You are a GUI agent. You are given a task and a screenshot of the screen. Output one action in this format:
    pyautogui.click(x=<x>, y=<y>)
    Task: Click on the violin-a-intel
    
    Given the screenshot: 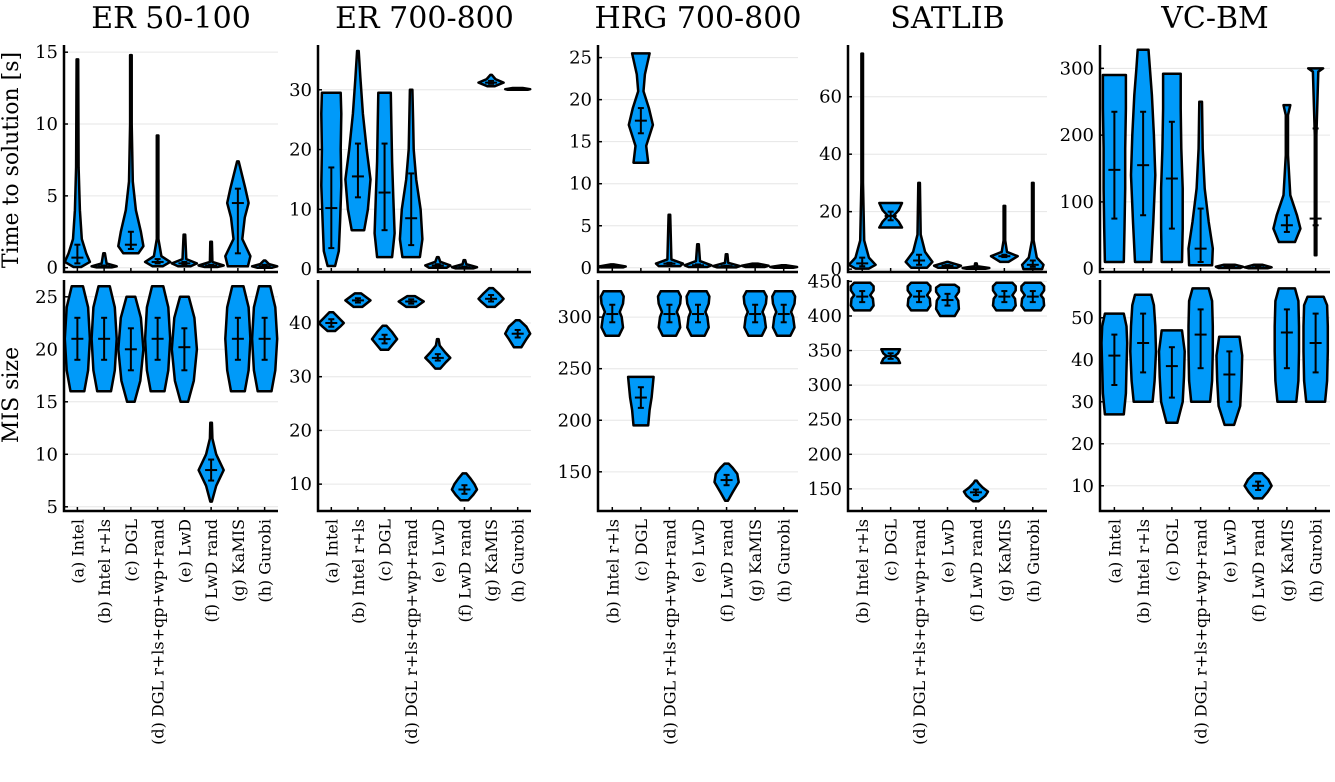 What is the action you would take?
    pyautogui.click(x=77, y=163)
    